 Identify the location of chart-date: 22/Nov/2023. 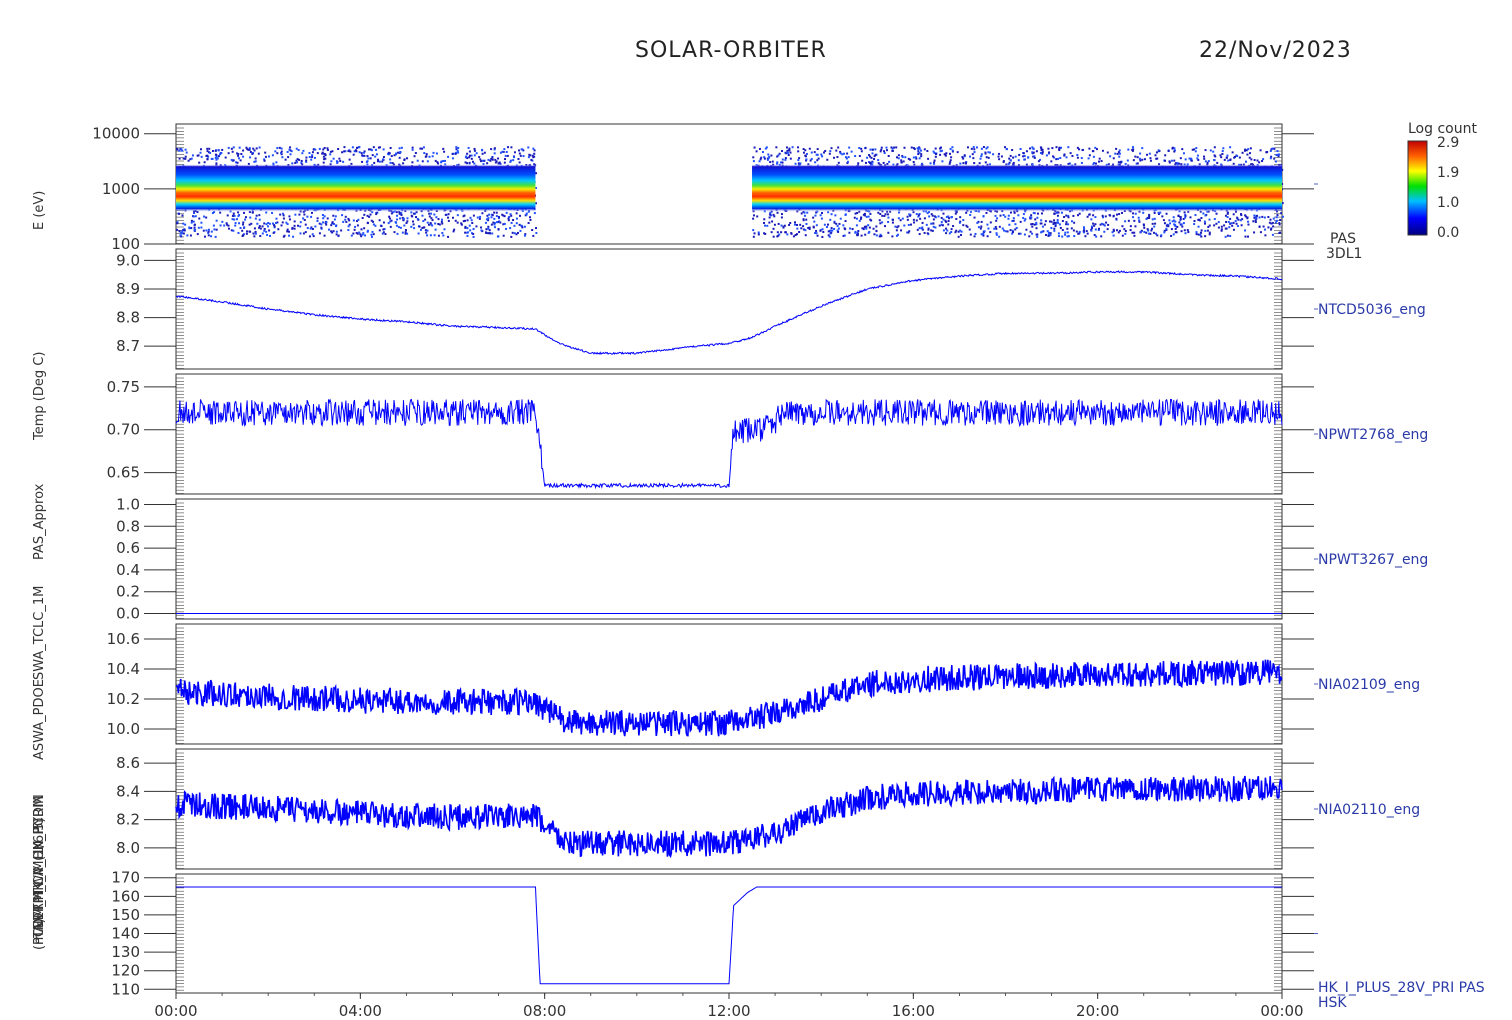
(1275, 50).